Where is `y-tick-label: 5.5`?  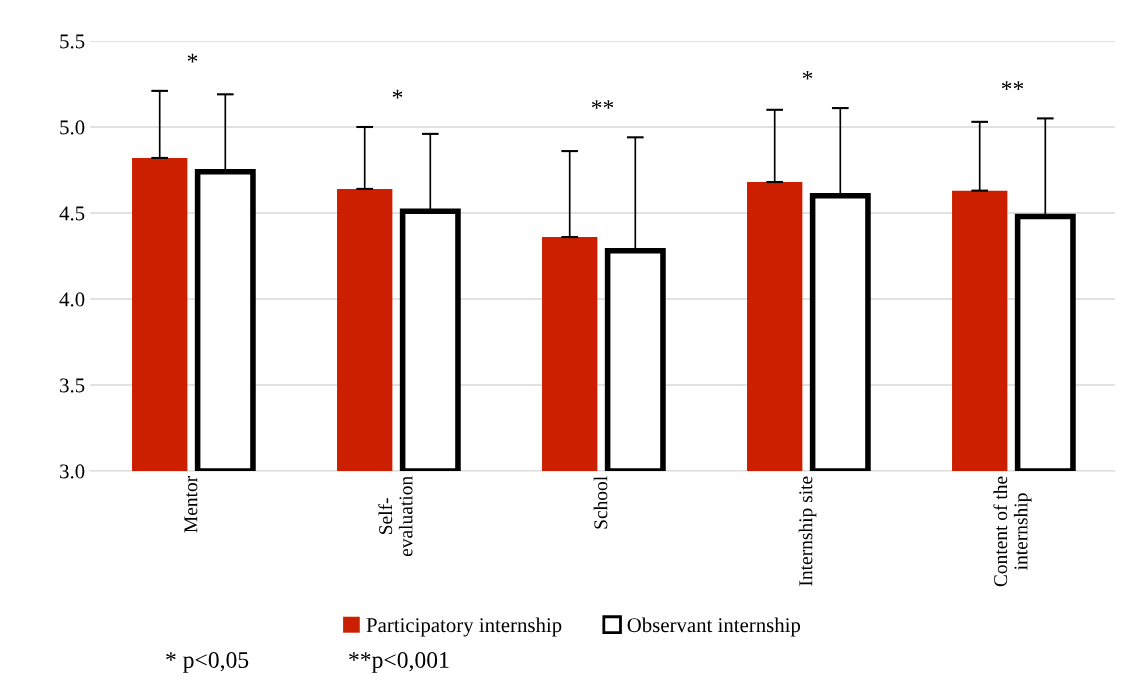 y-tick-label: 5.5 is located at coordinates (72, 41).